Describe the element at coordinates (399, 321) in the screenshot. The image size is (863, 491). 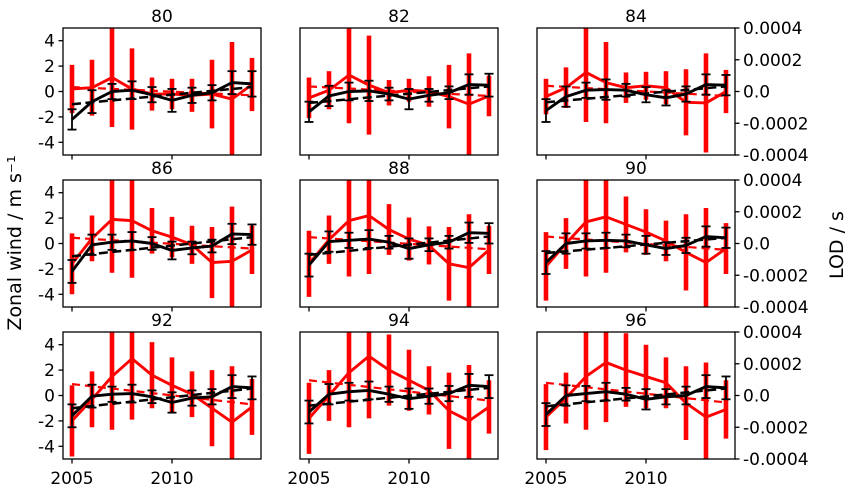
I see `subplot-title: 94` at that location.